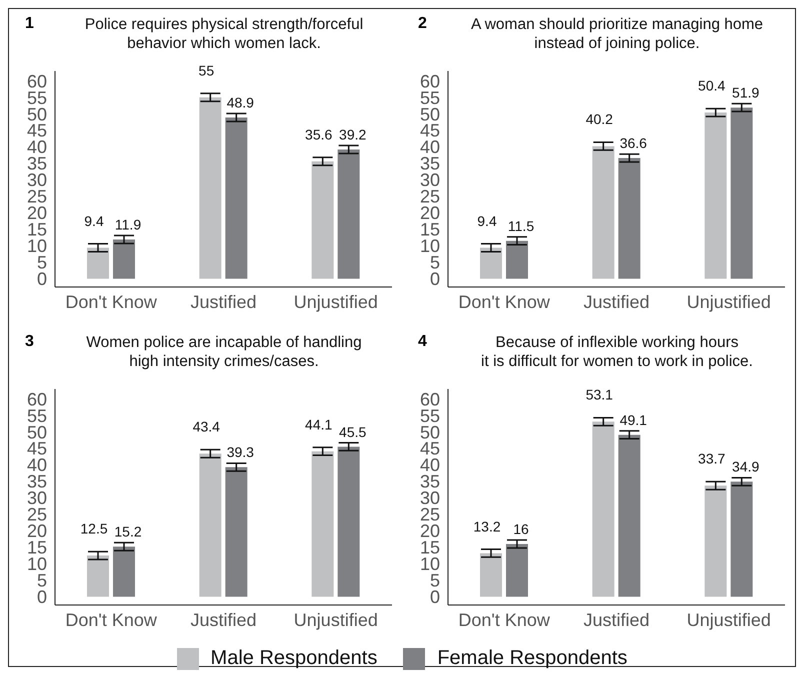 This screenshot has width=802, height=673. What do you see at coordinates (634, 420) in the screenshot?
I see `data-label: 49.1` at bounding box center [634, 420].